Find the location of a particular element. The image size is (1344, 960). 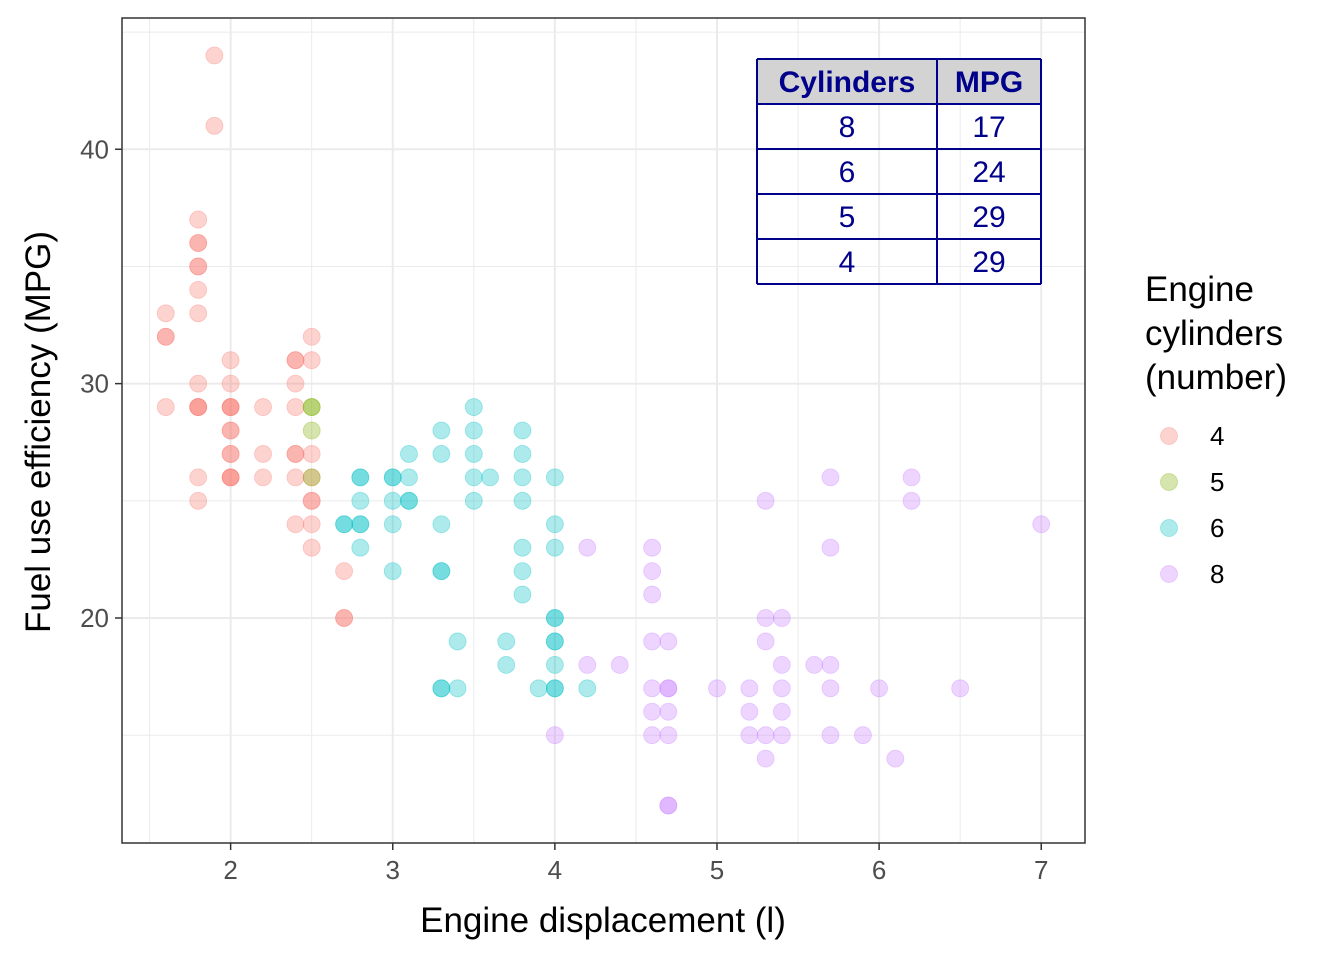

legend-label: 5 is located at coordinates (1217, 482).